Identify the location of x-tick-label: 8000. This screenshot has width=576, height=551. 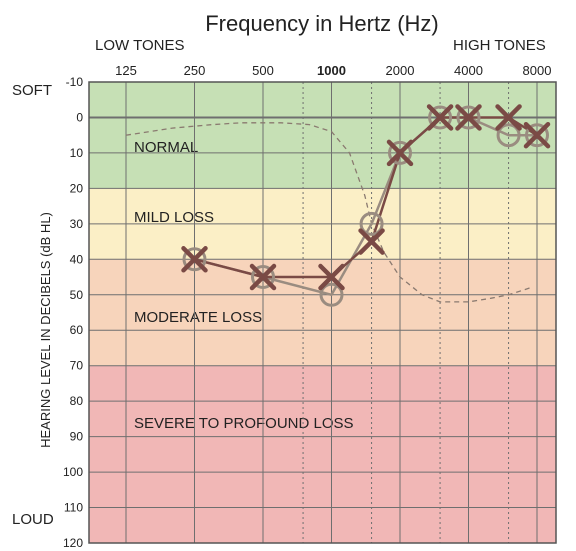
(537, 70).